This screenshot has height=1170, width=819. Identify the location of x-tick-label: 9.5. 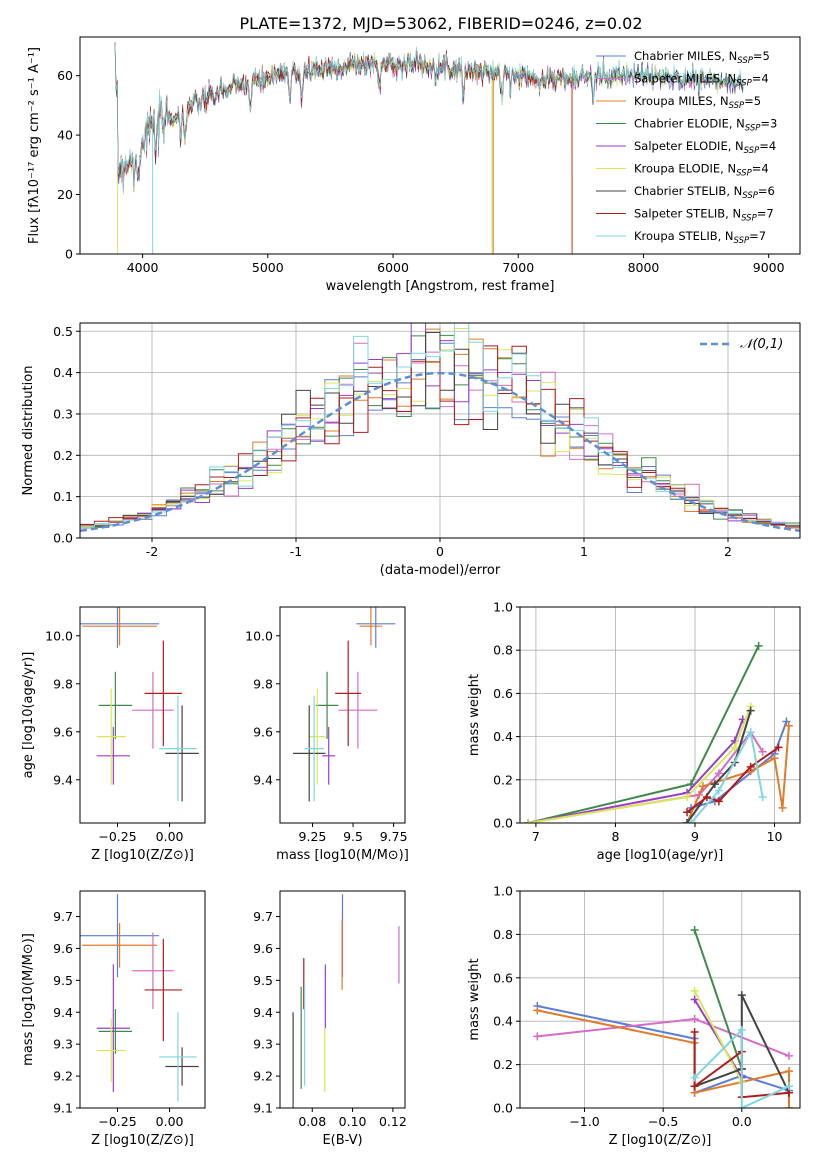
(353, 836).